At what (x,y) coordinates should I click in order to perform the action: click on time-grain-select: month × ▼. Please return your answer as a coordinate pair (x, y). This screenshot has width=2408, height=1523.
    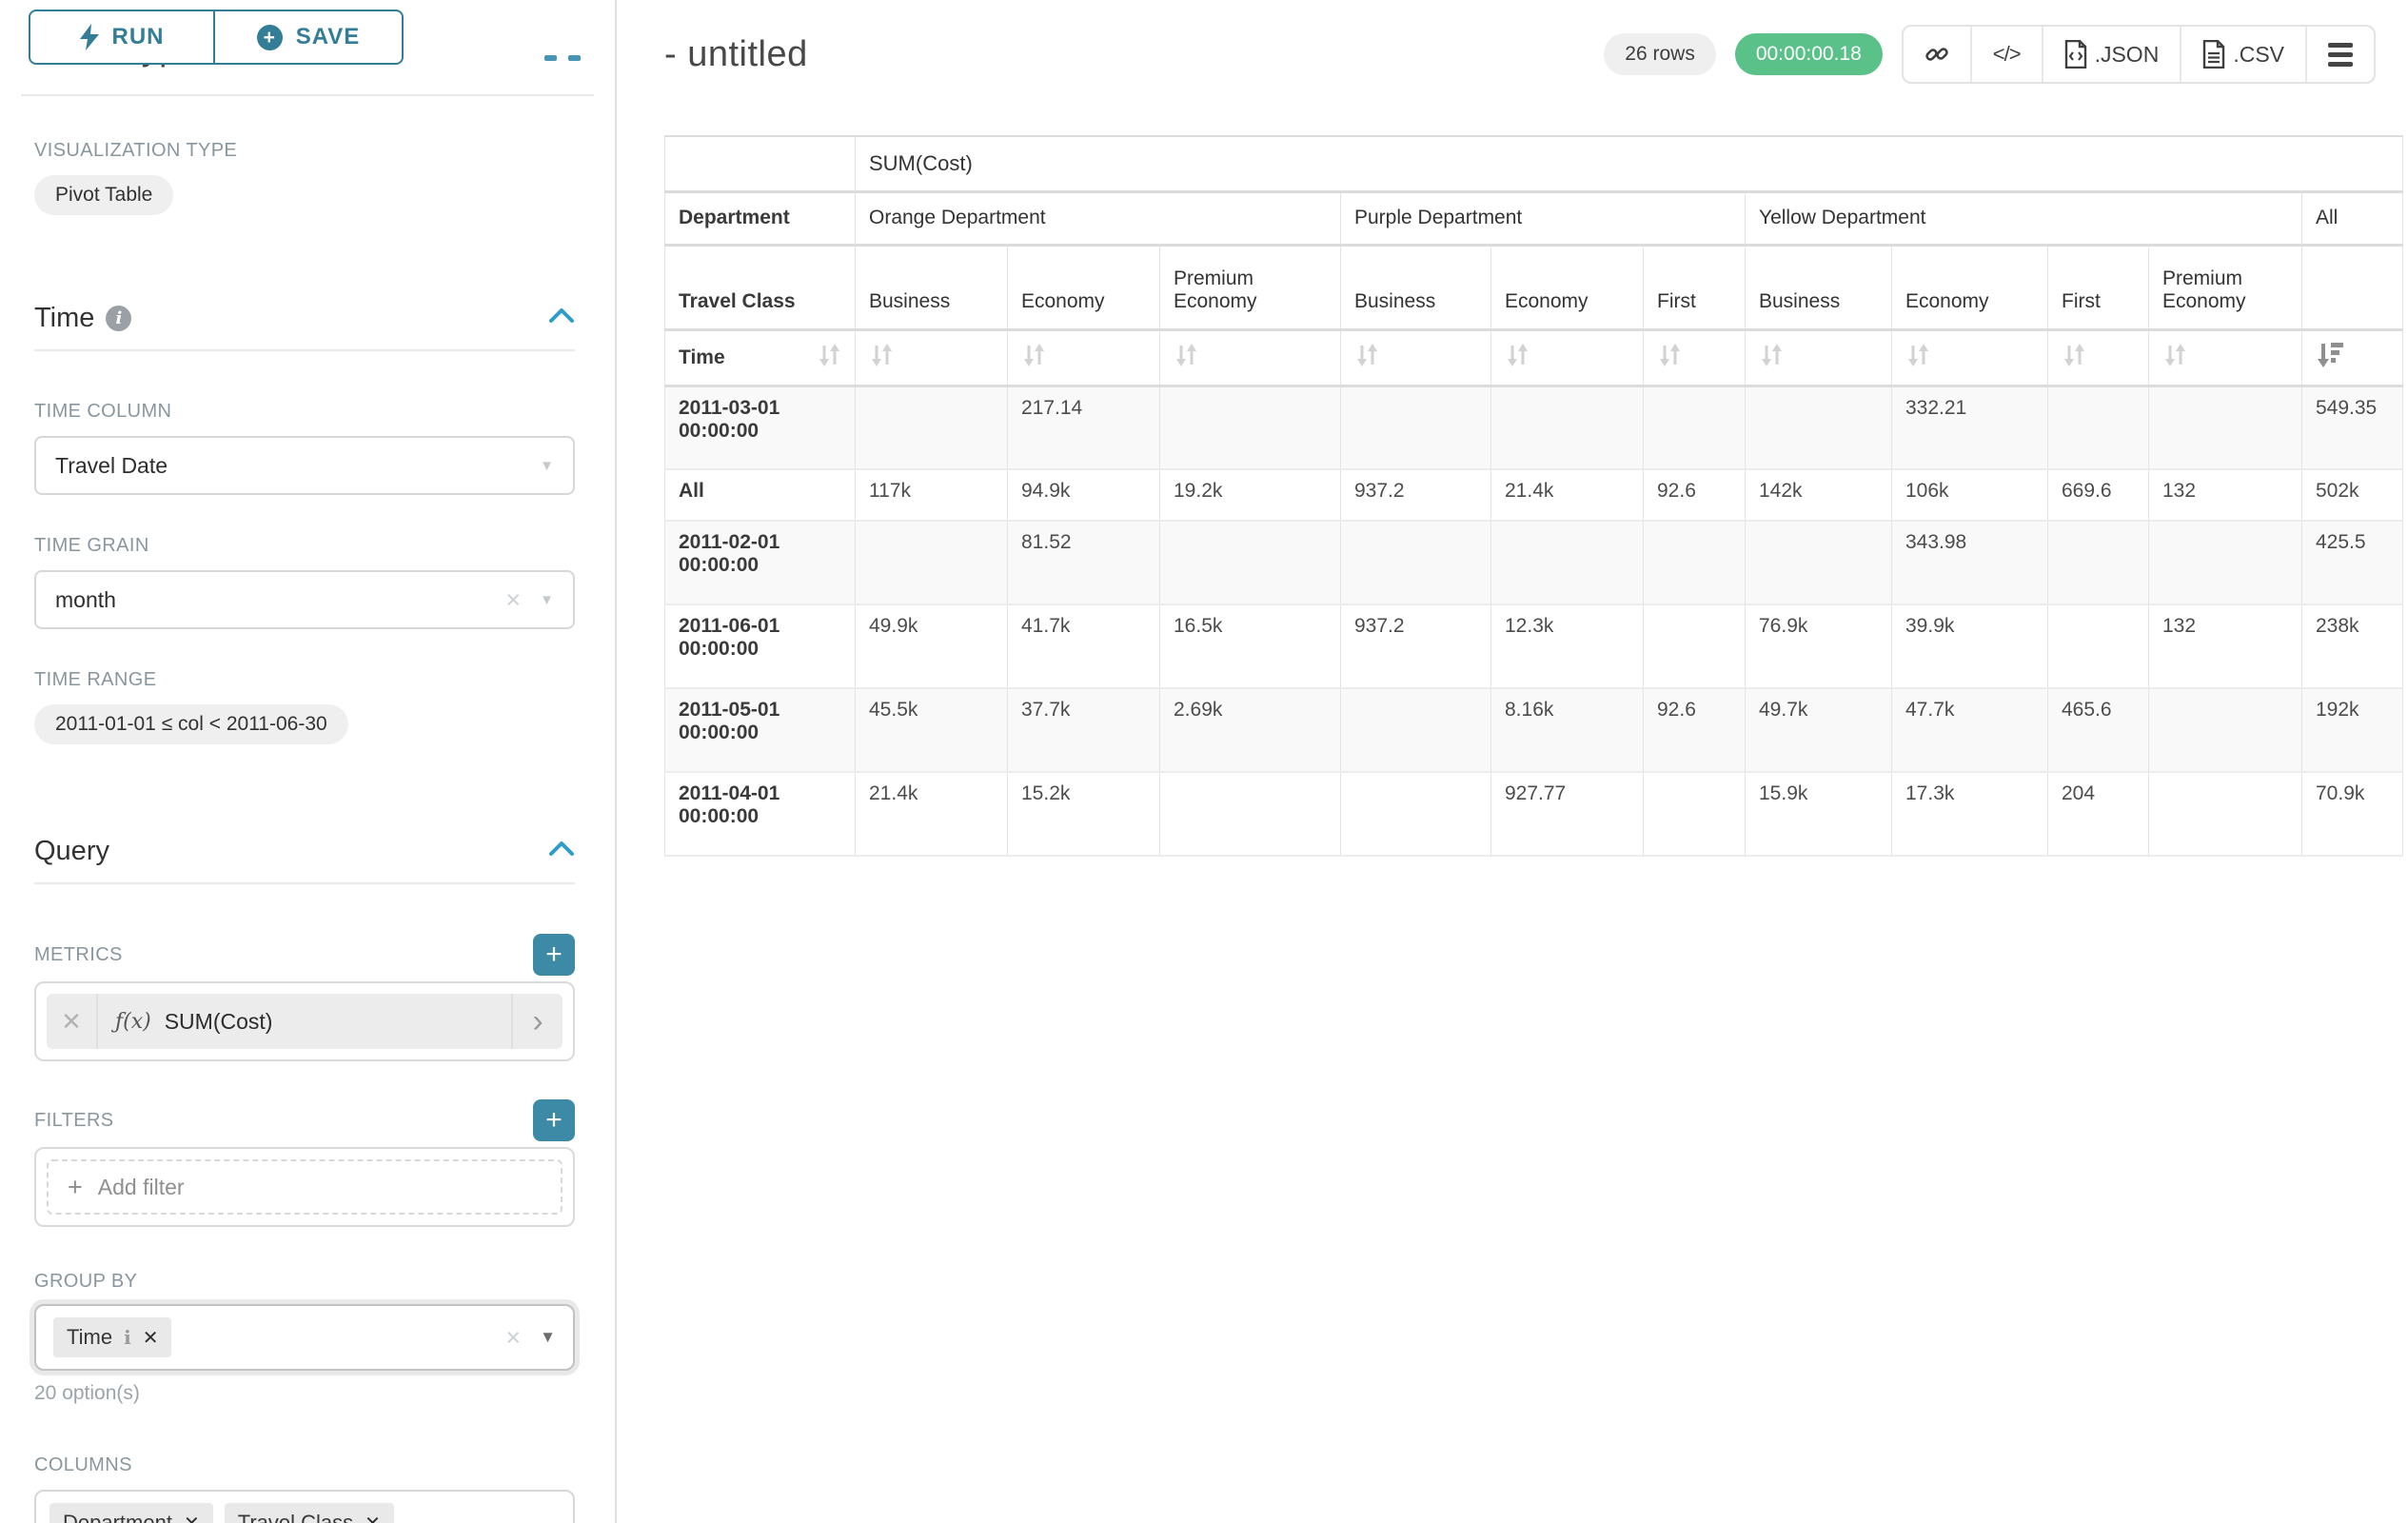
    Looking at the image, I should click on (304, 600).